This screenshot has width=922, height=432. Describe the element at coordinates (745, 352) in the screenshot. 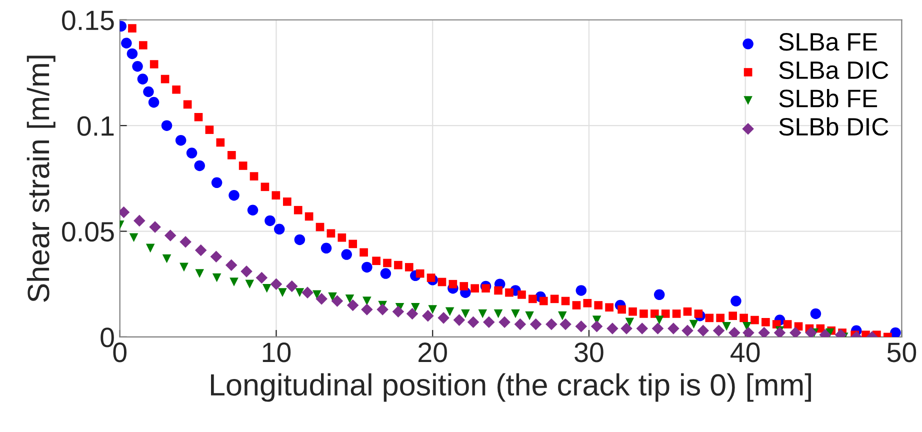

I see `x-tick-label: 40` at that location.